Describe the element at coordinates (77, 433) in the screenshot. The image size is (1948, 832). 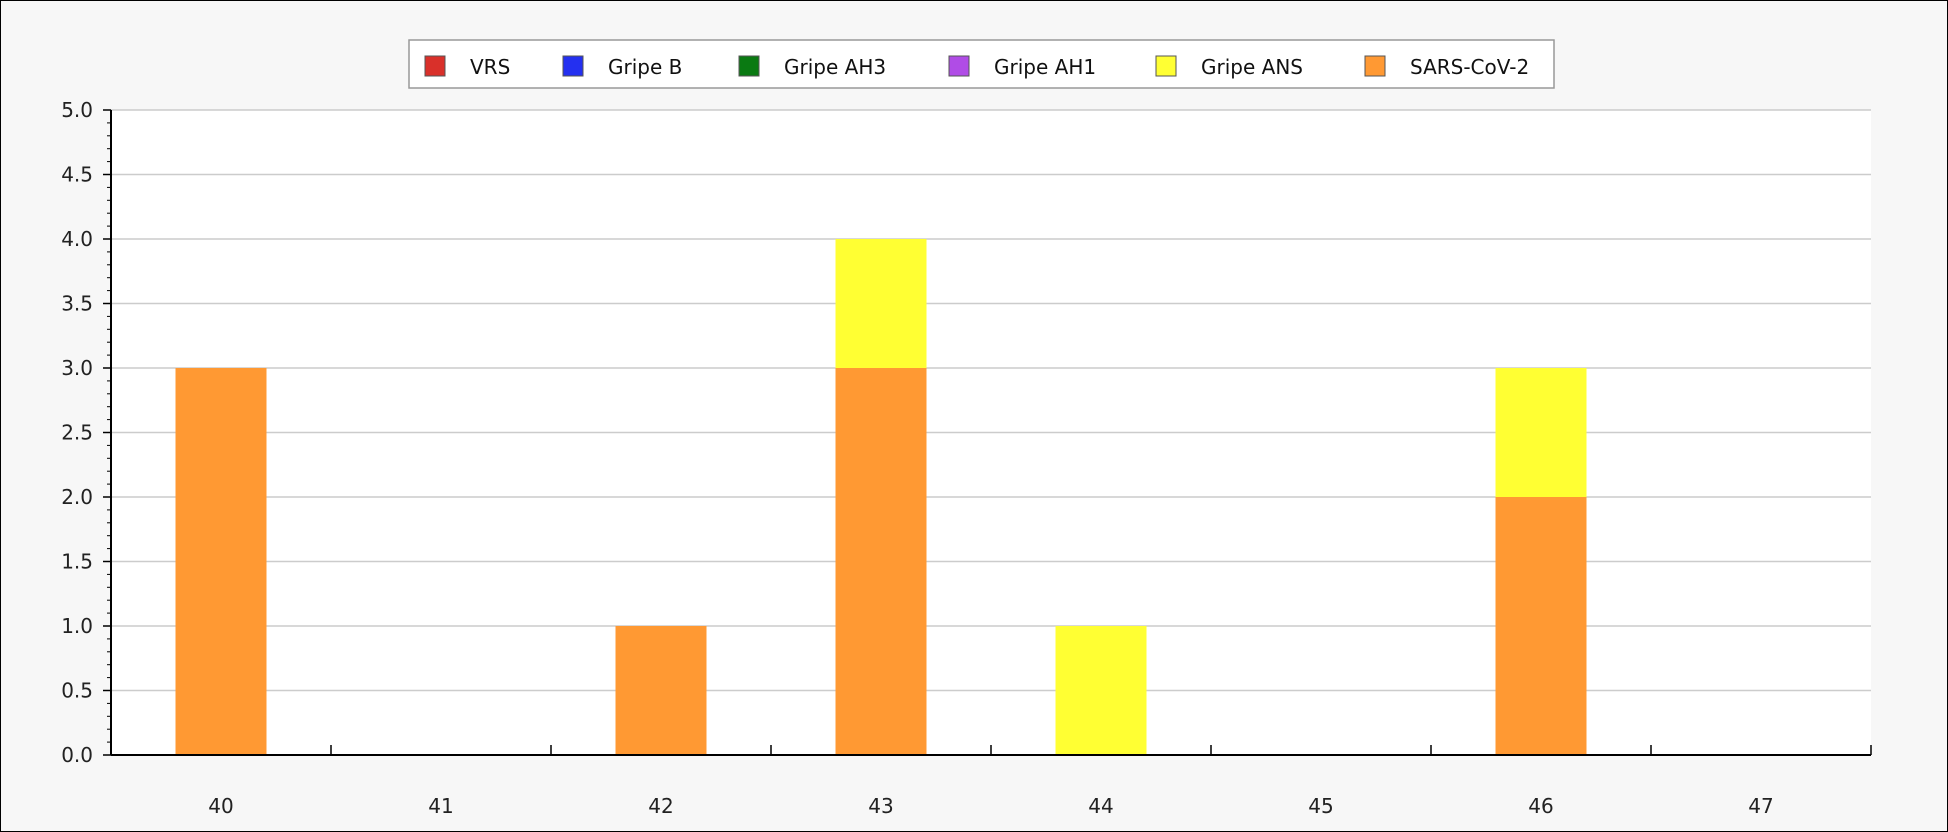
I see `y-tick-label: 2.5` at that location.